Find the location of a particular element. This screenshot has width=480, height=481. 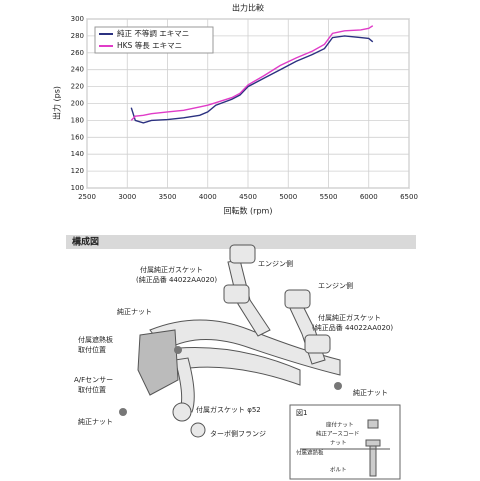

y-tick-label: 120 is located at coordinates (77, 171).